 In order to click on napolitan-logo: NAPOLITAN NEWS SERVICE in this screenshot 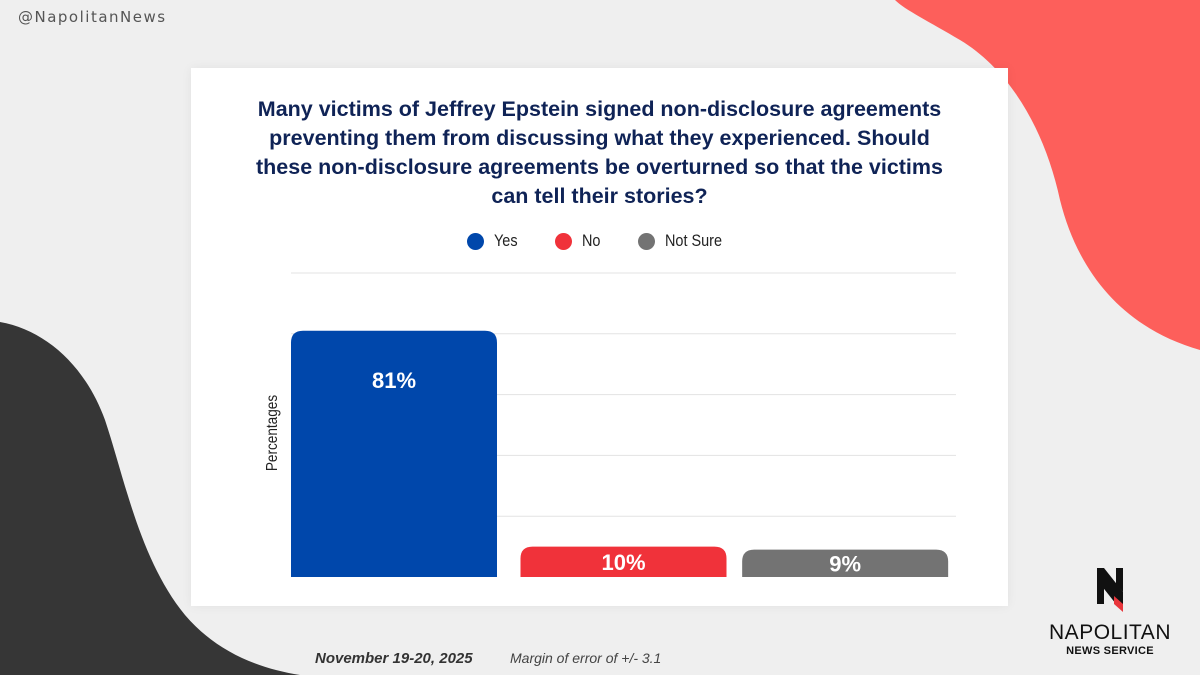, I will do `click(1110, 611)`.